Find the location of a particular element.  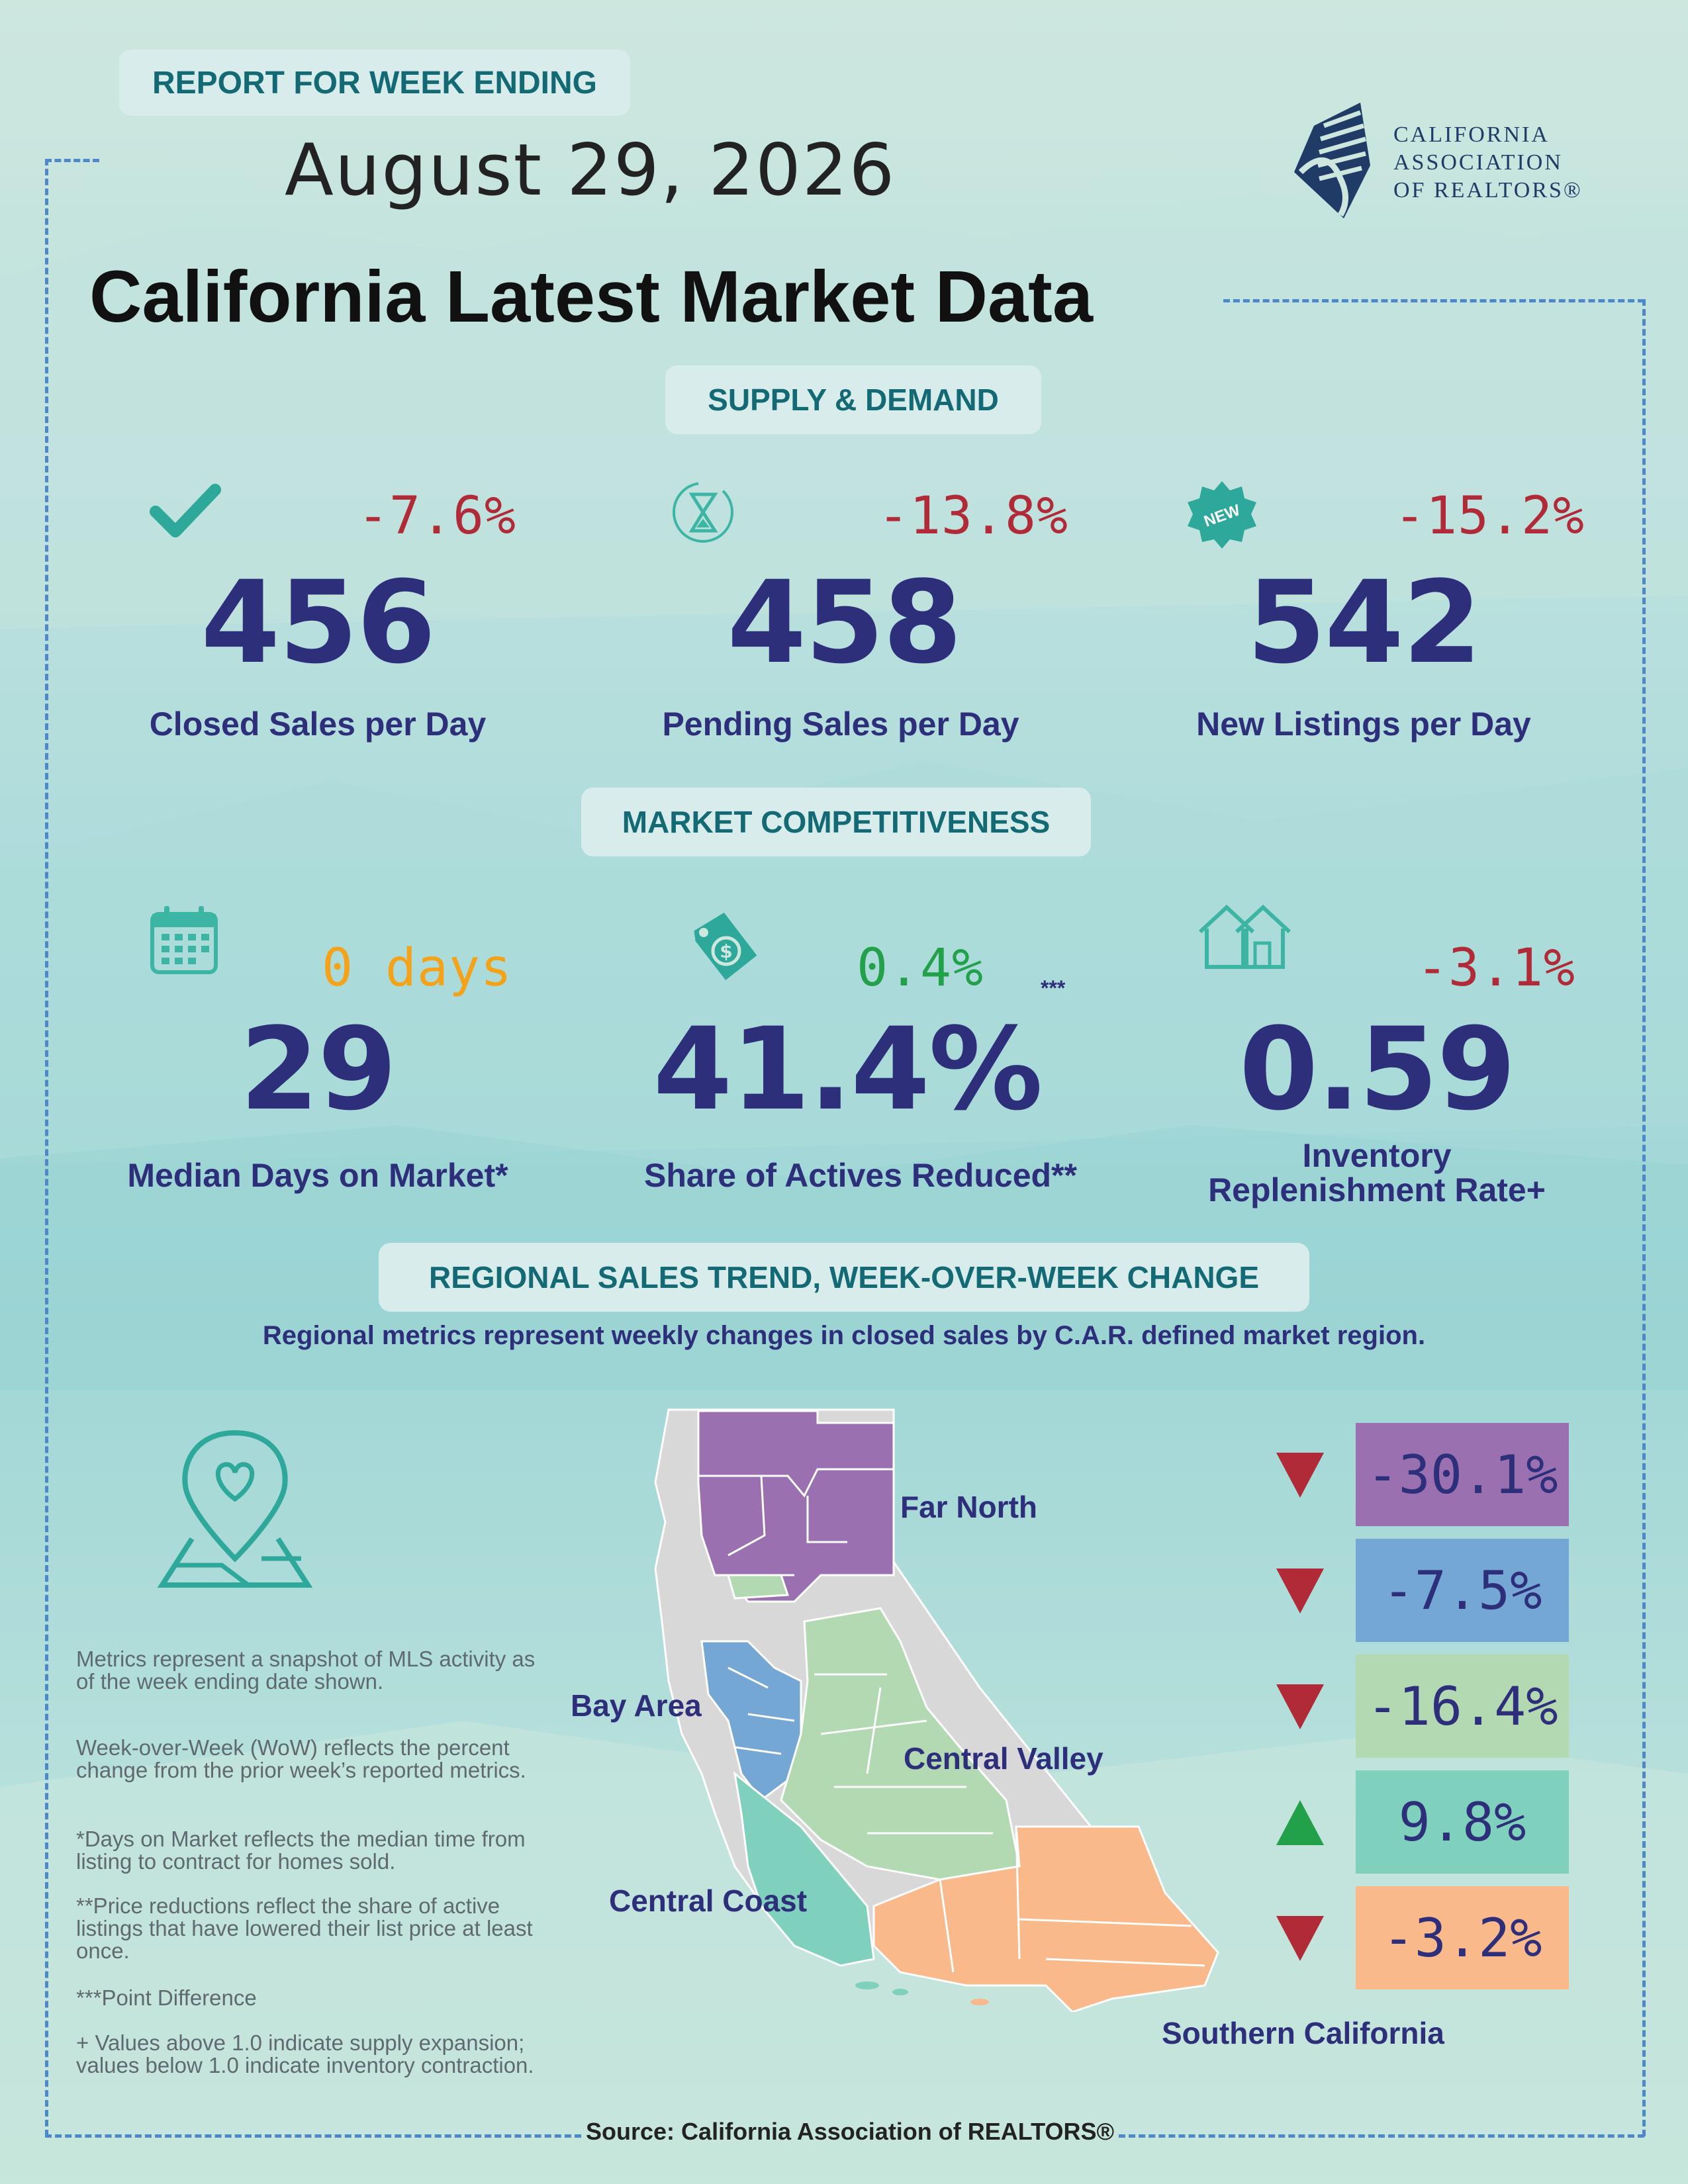

region-change-bay-area: -7.5% is located at coordinates (1462, 1590).